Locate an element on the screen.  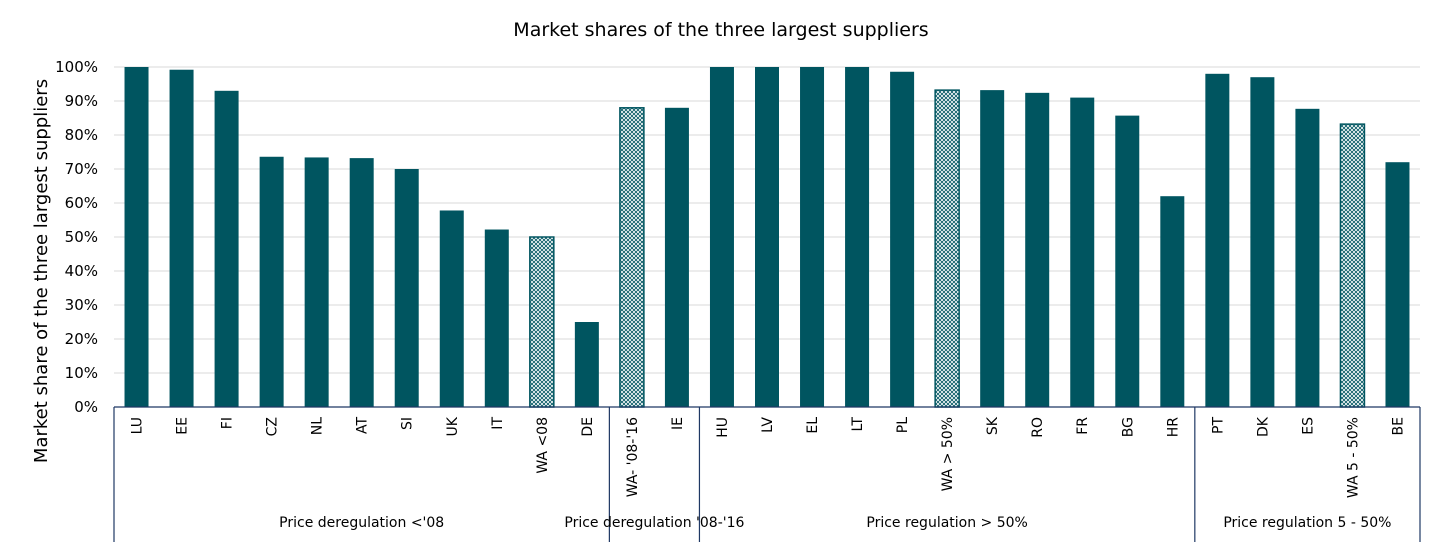
category-label: BG is located at coordinates (1128, 427).